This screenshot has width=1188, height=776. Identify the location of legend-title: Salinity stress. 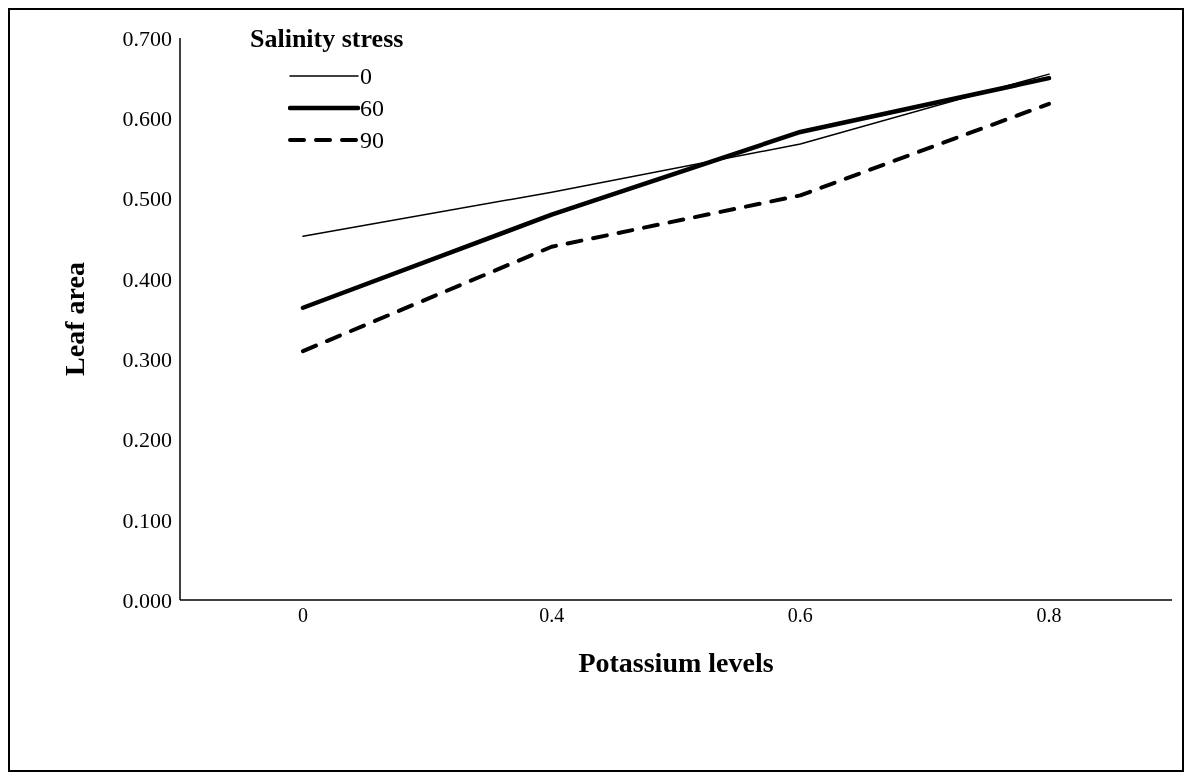
(327, 39).